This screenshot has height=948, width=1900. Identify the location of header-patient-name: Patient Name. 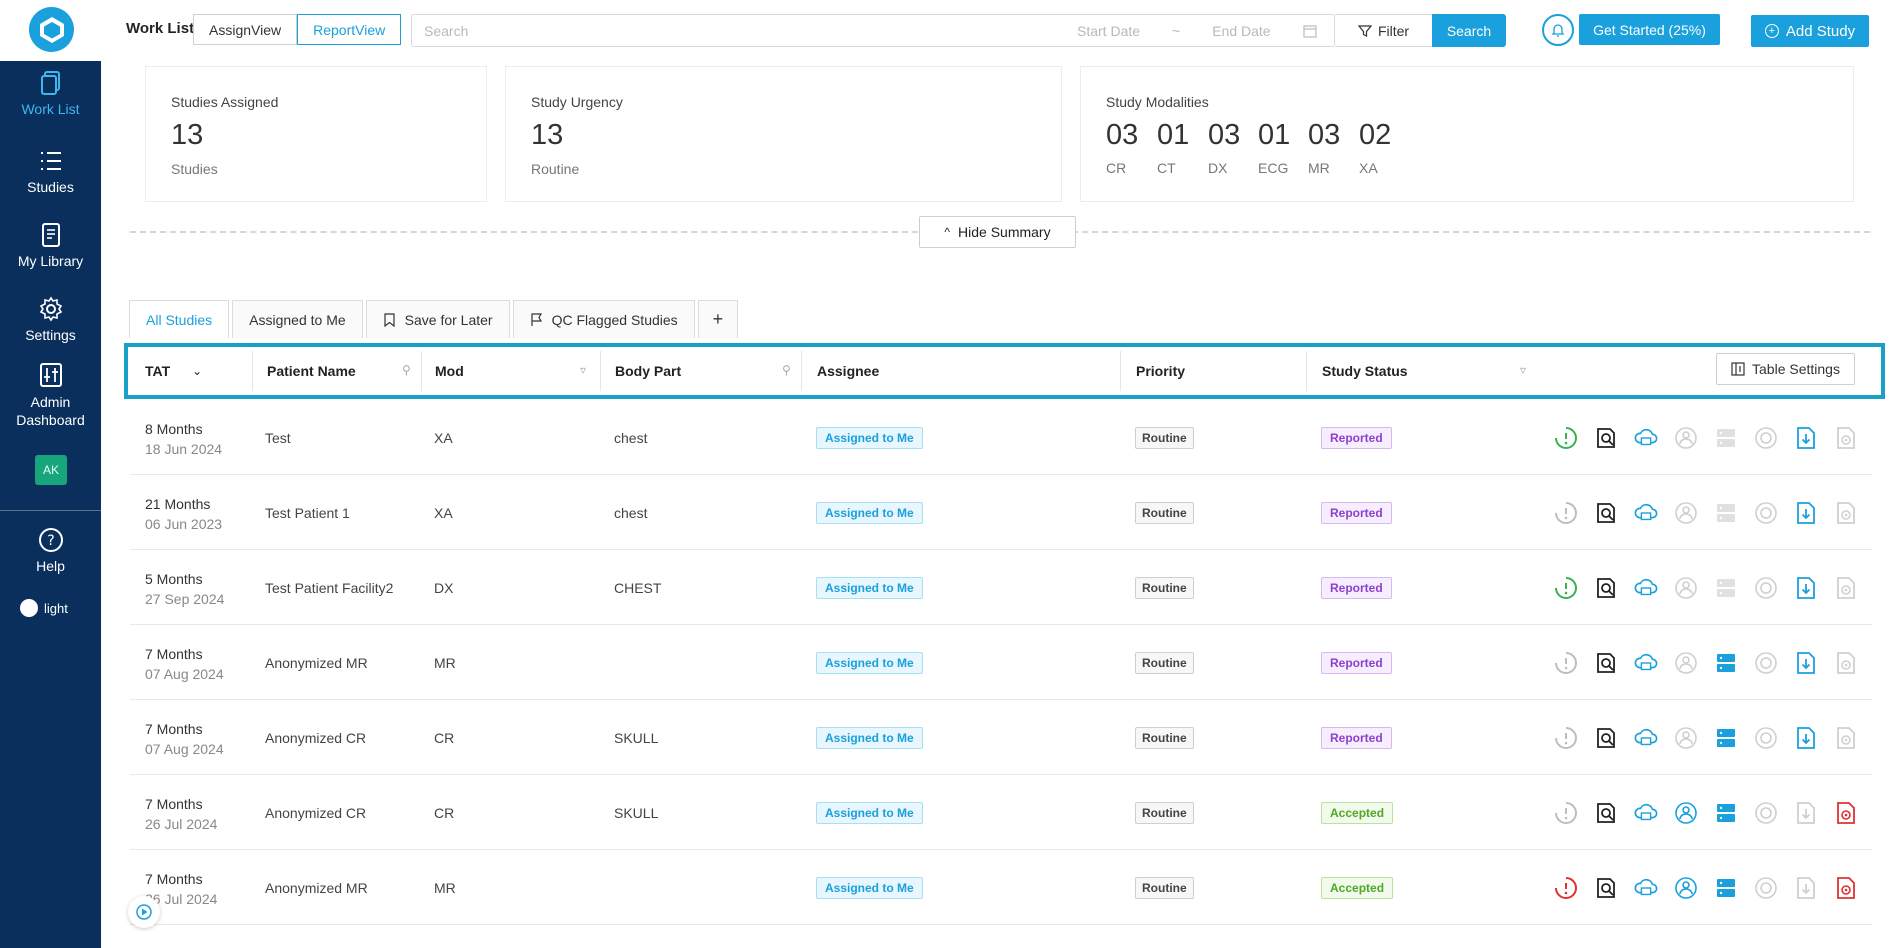
(311, 371).